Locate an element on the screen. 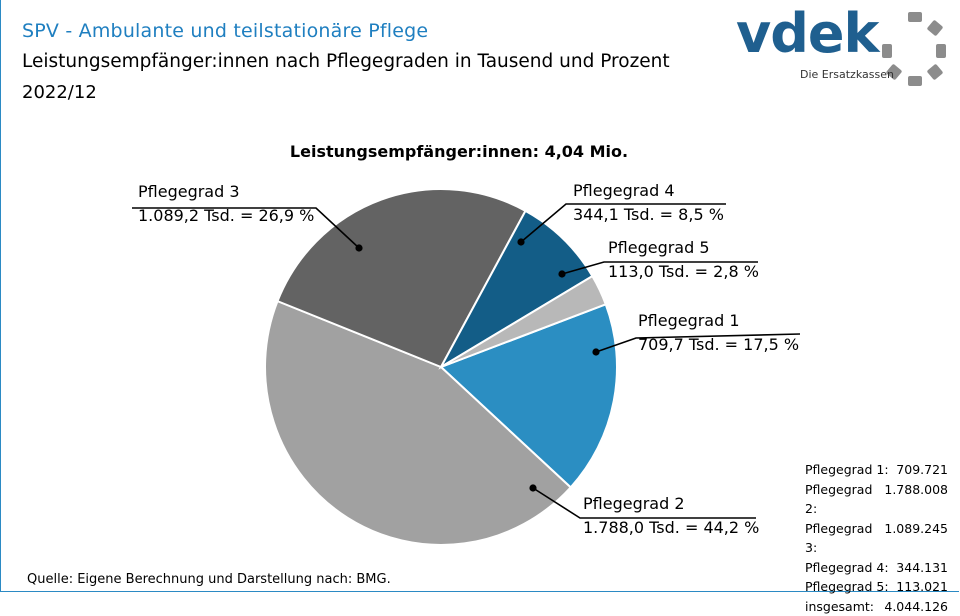 This screenshot has width=960, height=616. totals-row: Pflegegrad 4: 344.131 is located at coordinates (876, 568).